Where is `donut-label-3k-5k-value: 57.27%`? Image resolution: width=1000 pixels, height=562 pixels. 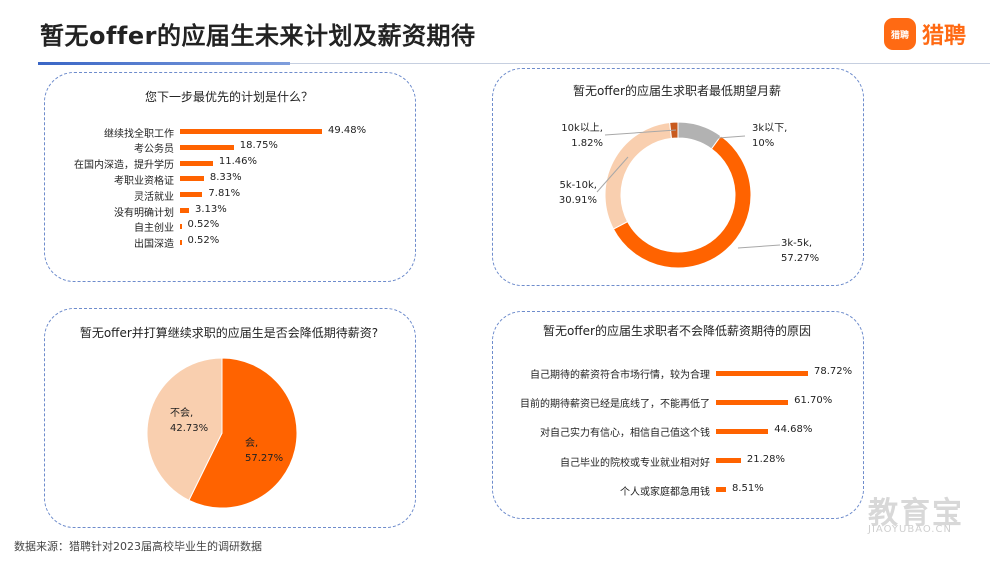 donut-label-3k-5k-value: 57.27% is located at coordinates (800, 258).